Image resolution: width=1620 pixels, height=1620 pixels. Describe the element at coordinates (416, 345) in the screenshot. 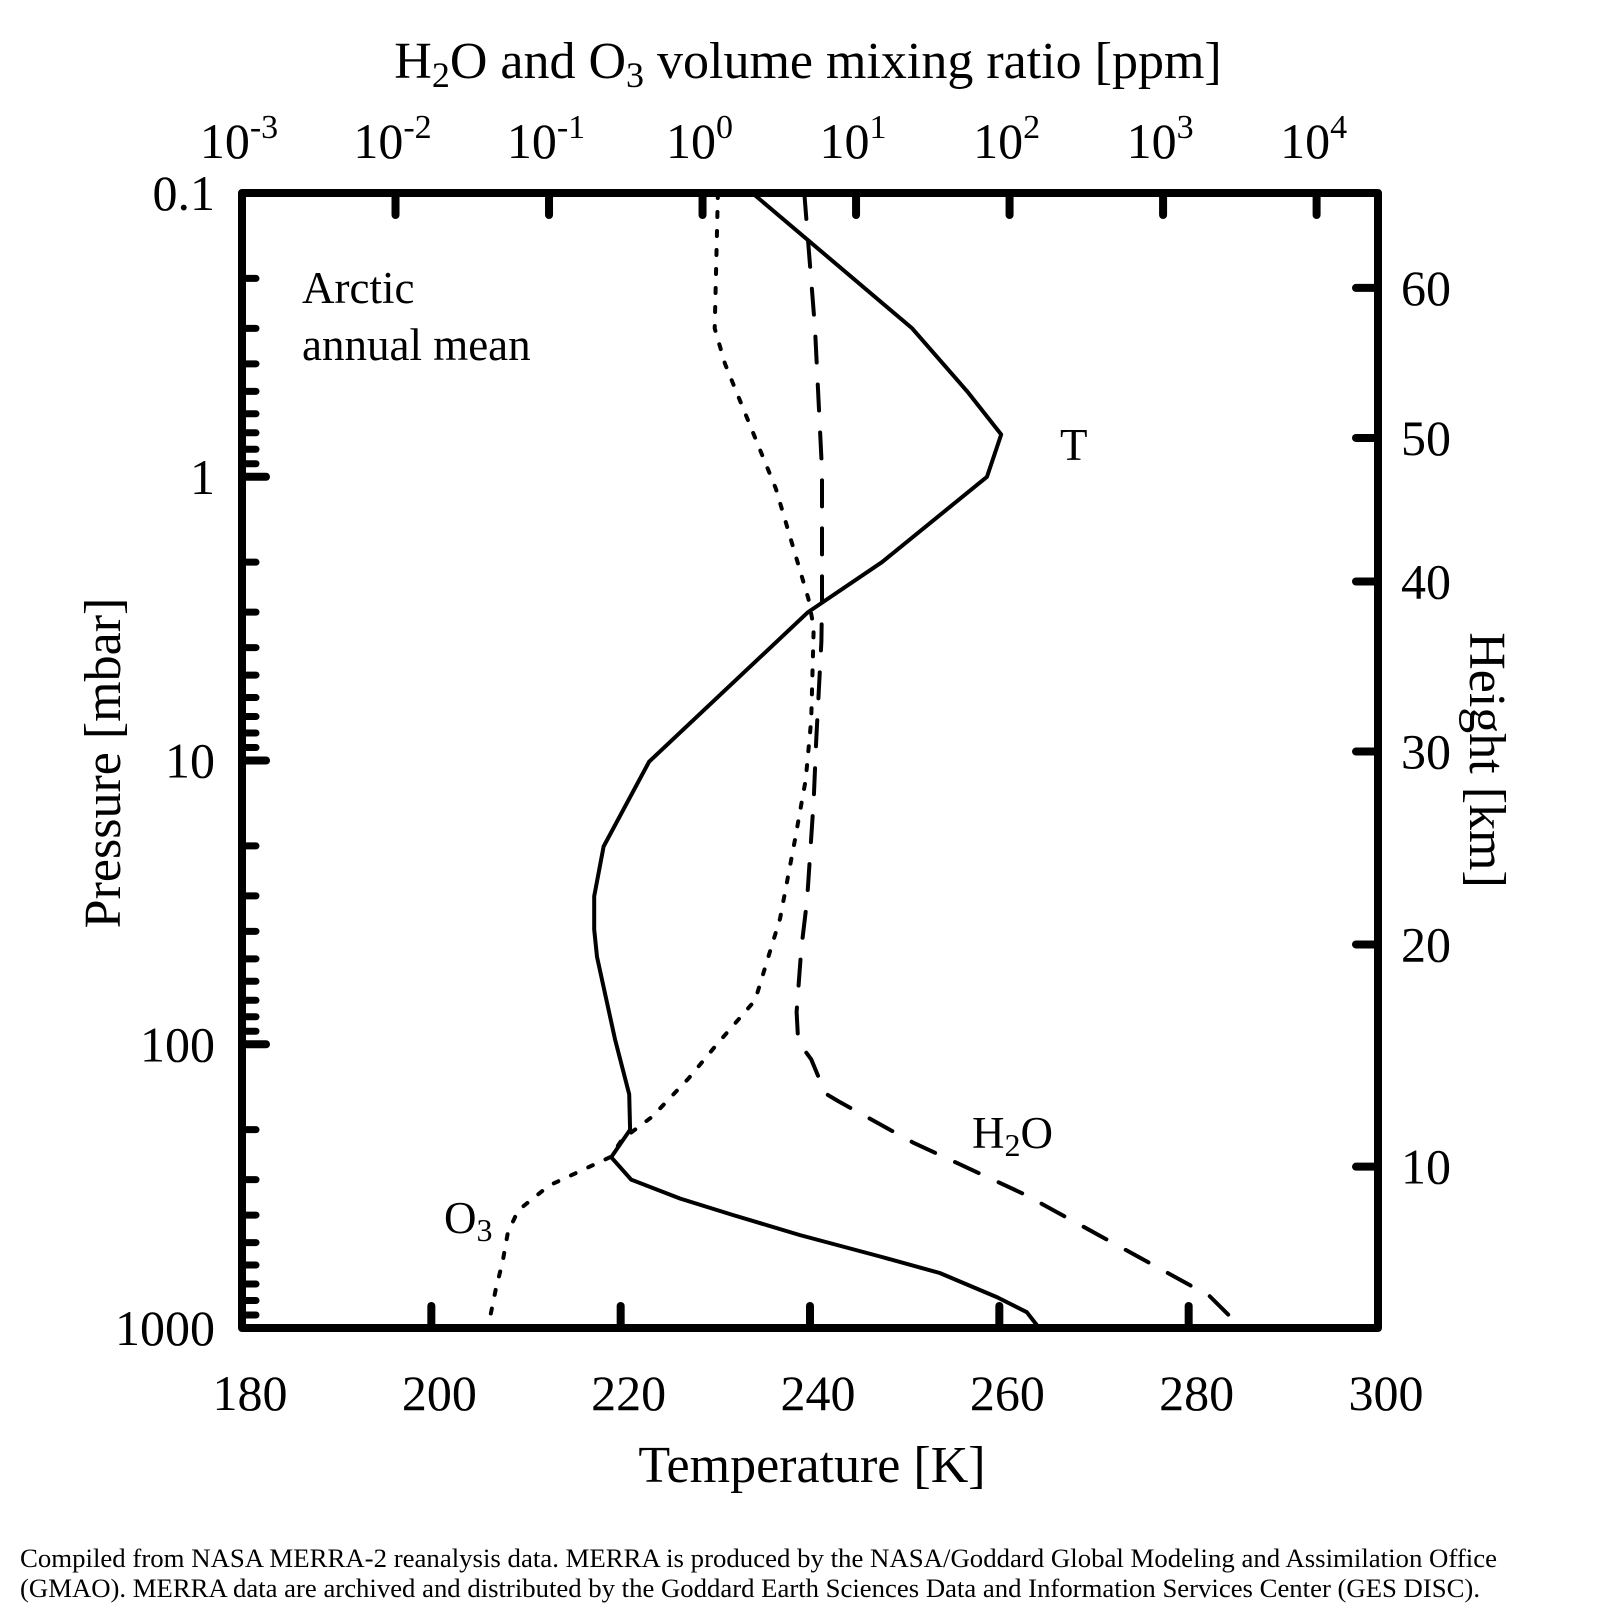

I see `annotation-line-2: annual mean` at that location.